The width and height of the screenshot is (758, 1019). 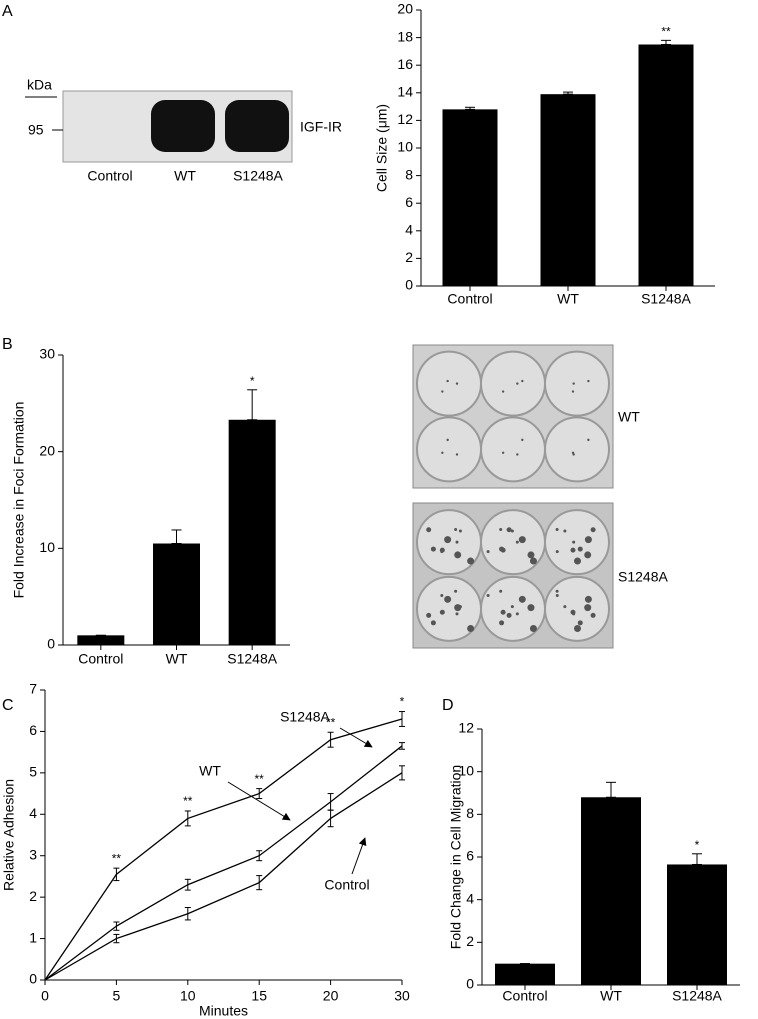 I want to click on lane-label: S1248A, so click(x=258, y=176).